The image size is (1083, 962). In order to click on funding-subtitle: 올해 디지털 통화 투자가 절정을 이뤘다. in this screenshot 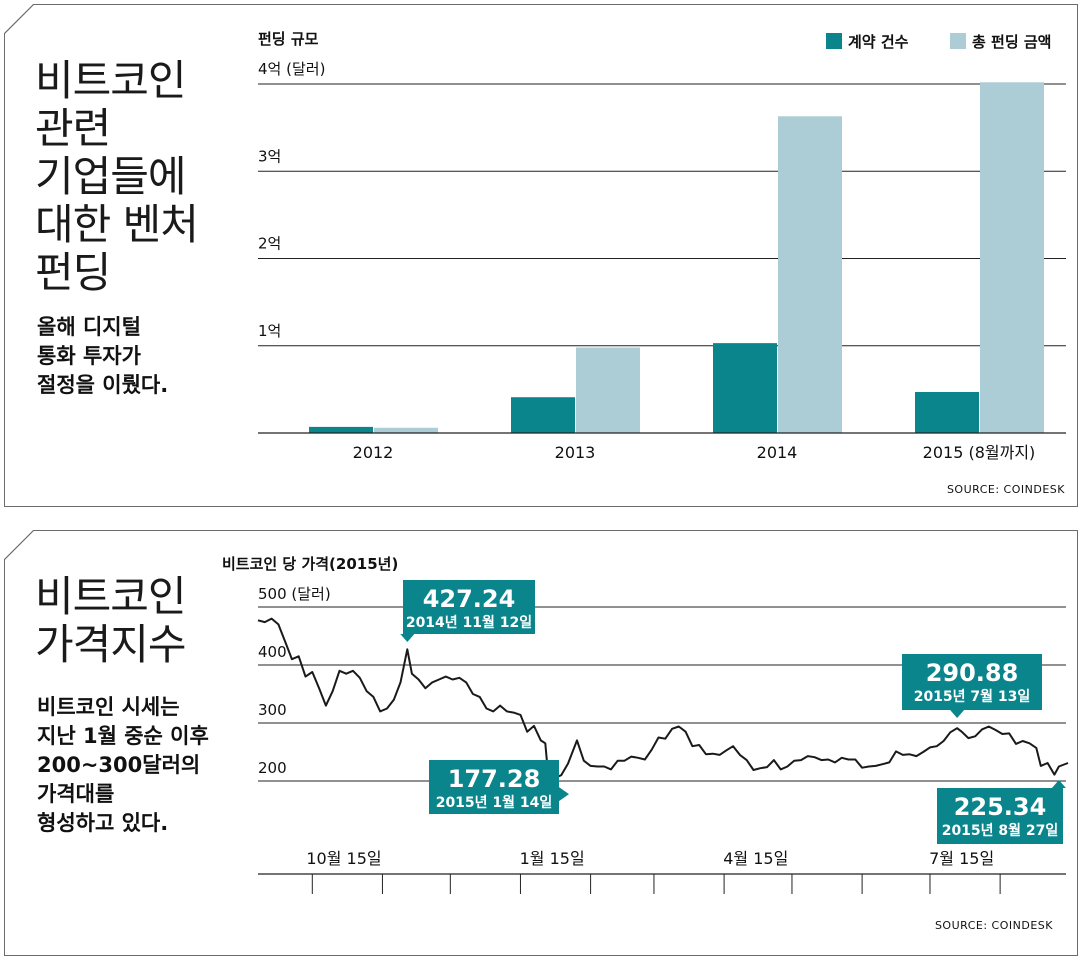, I will do `click(103, 356)`.